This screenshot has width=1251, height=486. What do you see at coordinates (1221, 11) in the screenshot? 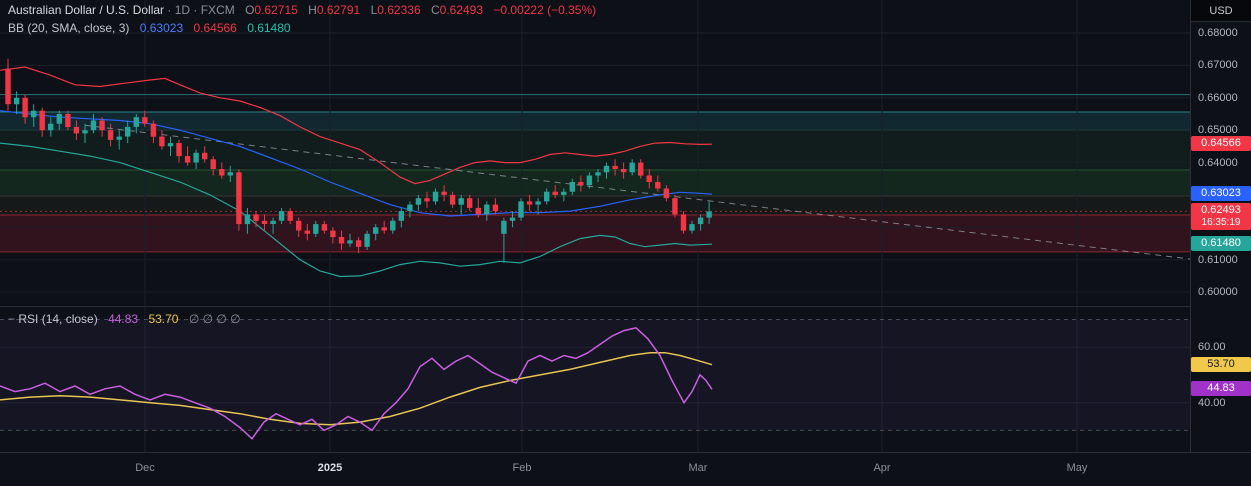
I see `currency-unit-button: USD` at bounding box center [1221, 11].